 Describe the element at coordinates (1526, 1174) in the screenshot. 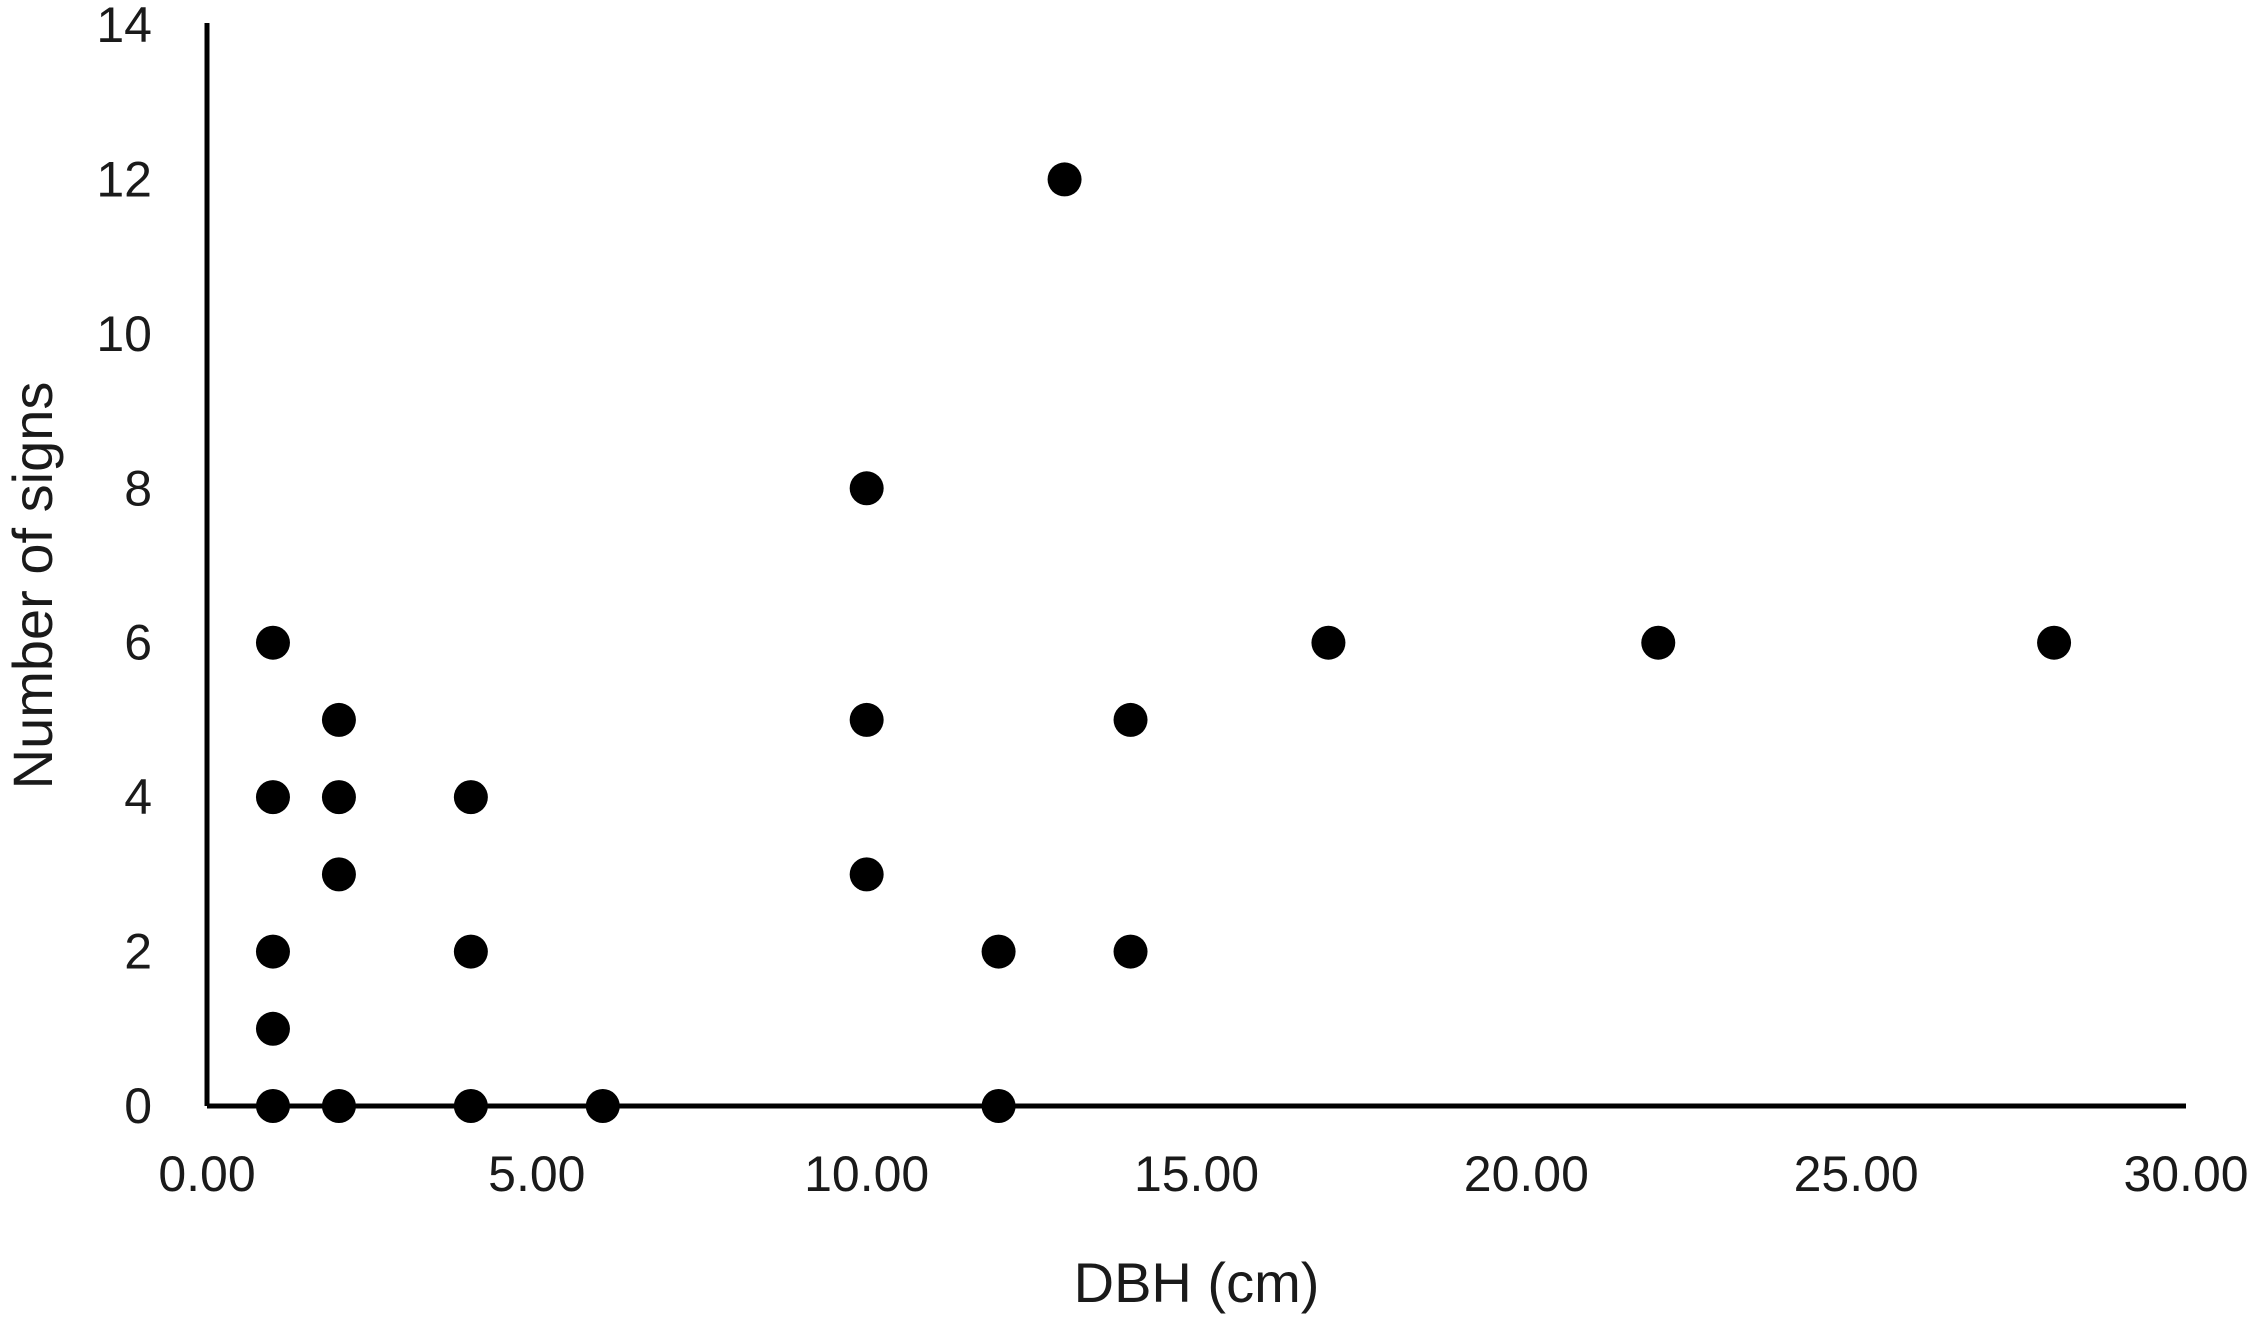

I see `x-tick-label: 20.00` at that location.